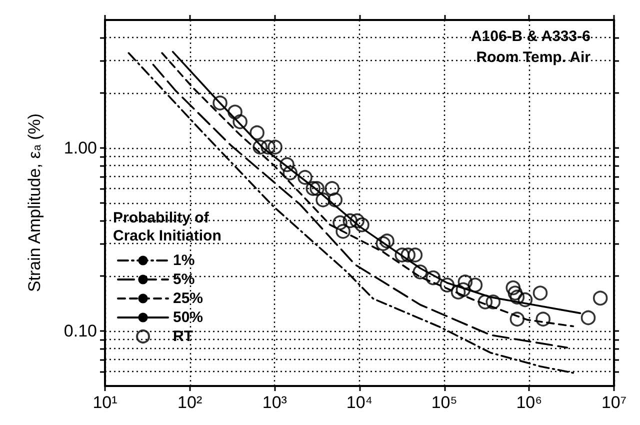 This screenshot has height=425, width=640. I want to click on x-tick-label: 10³, so click(275, 402).